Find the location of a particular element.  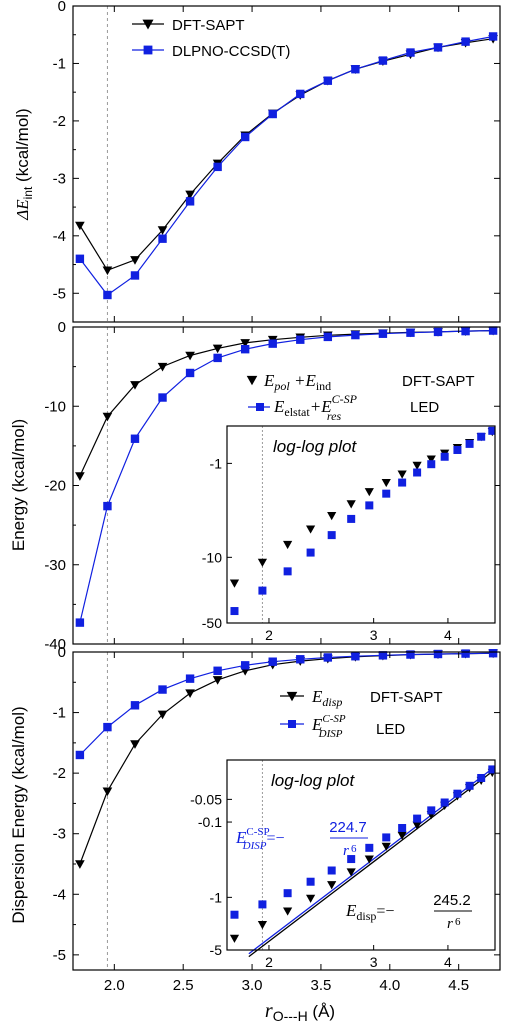

legend-label-2-1: Eelstat+EC-SP res is located at coordinates (315, 407).